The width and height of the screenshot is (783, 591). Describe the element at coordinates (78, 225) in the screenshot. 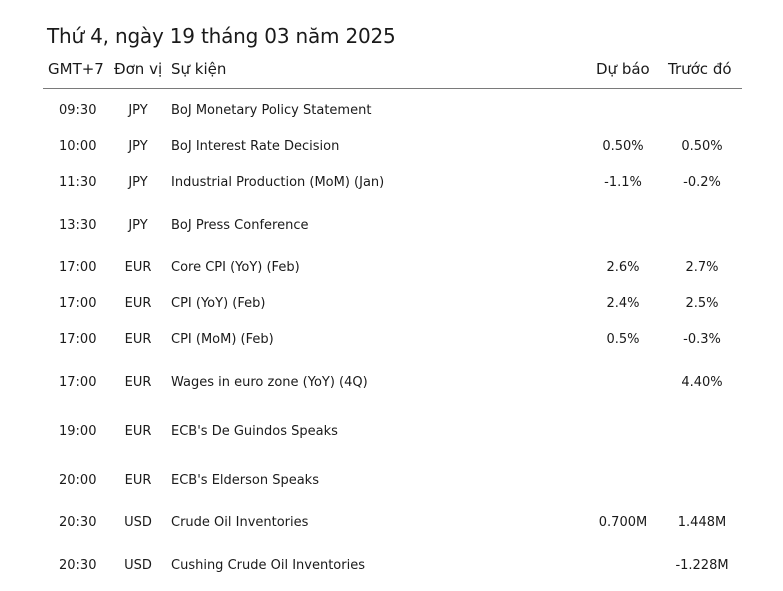

I see `time-cell: 13:30` at that location.